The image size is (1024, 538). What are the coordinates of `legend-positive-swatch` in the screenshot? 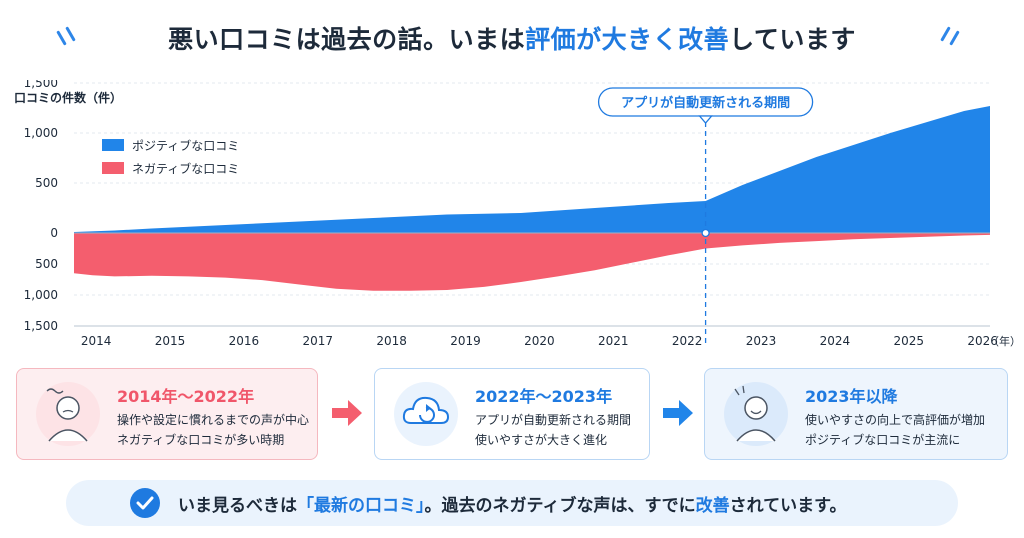 It's located at (113, 145).